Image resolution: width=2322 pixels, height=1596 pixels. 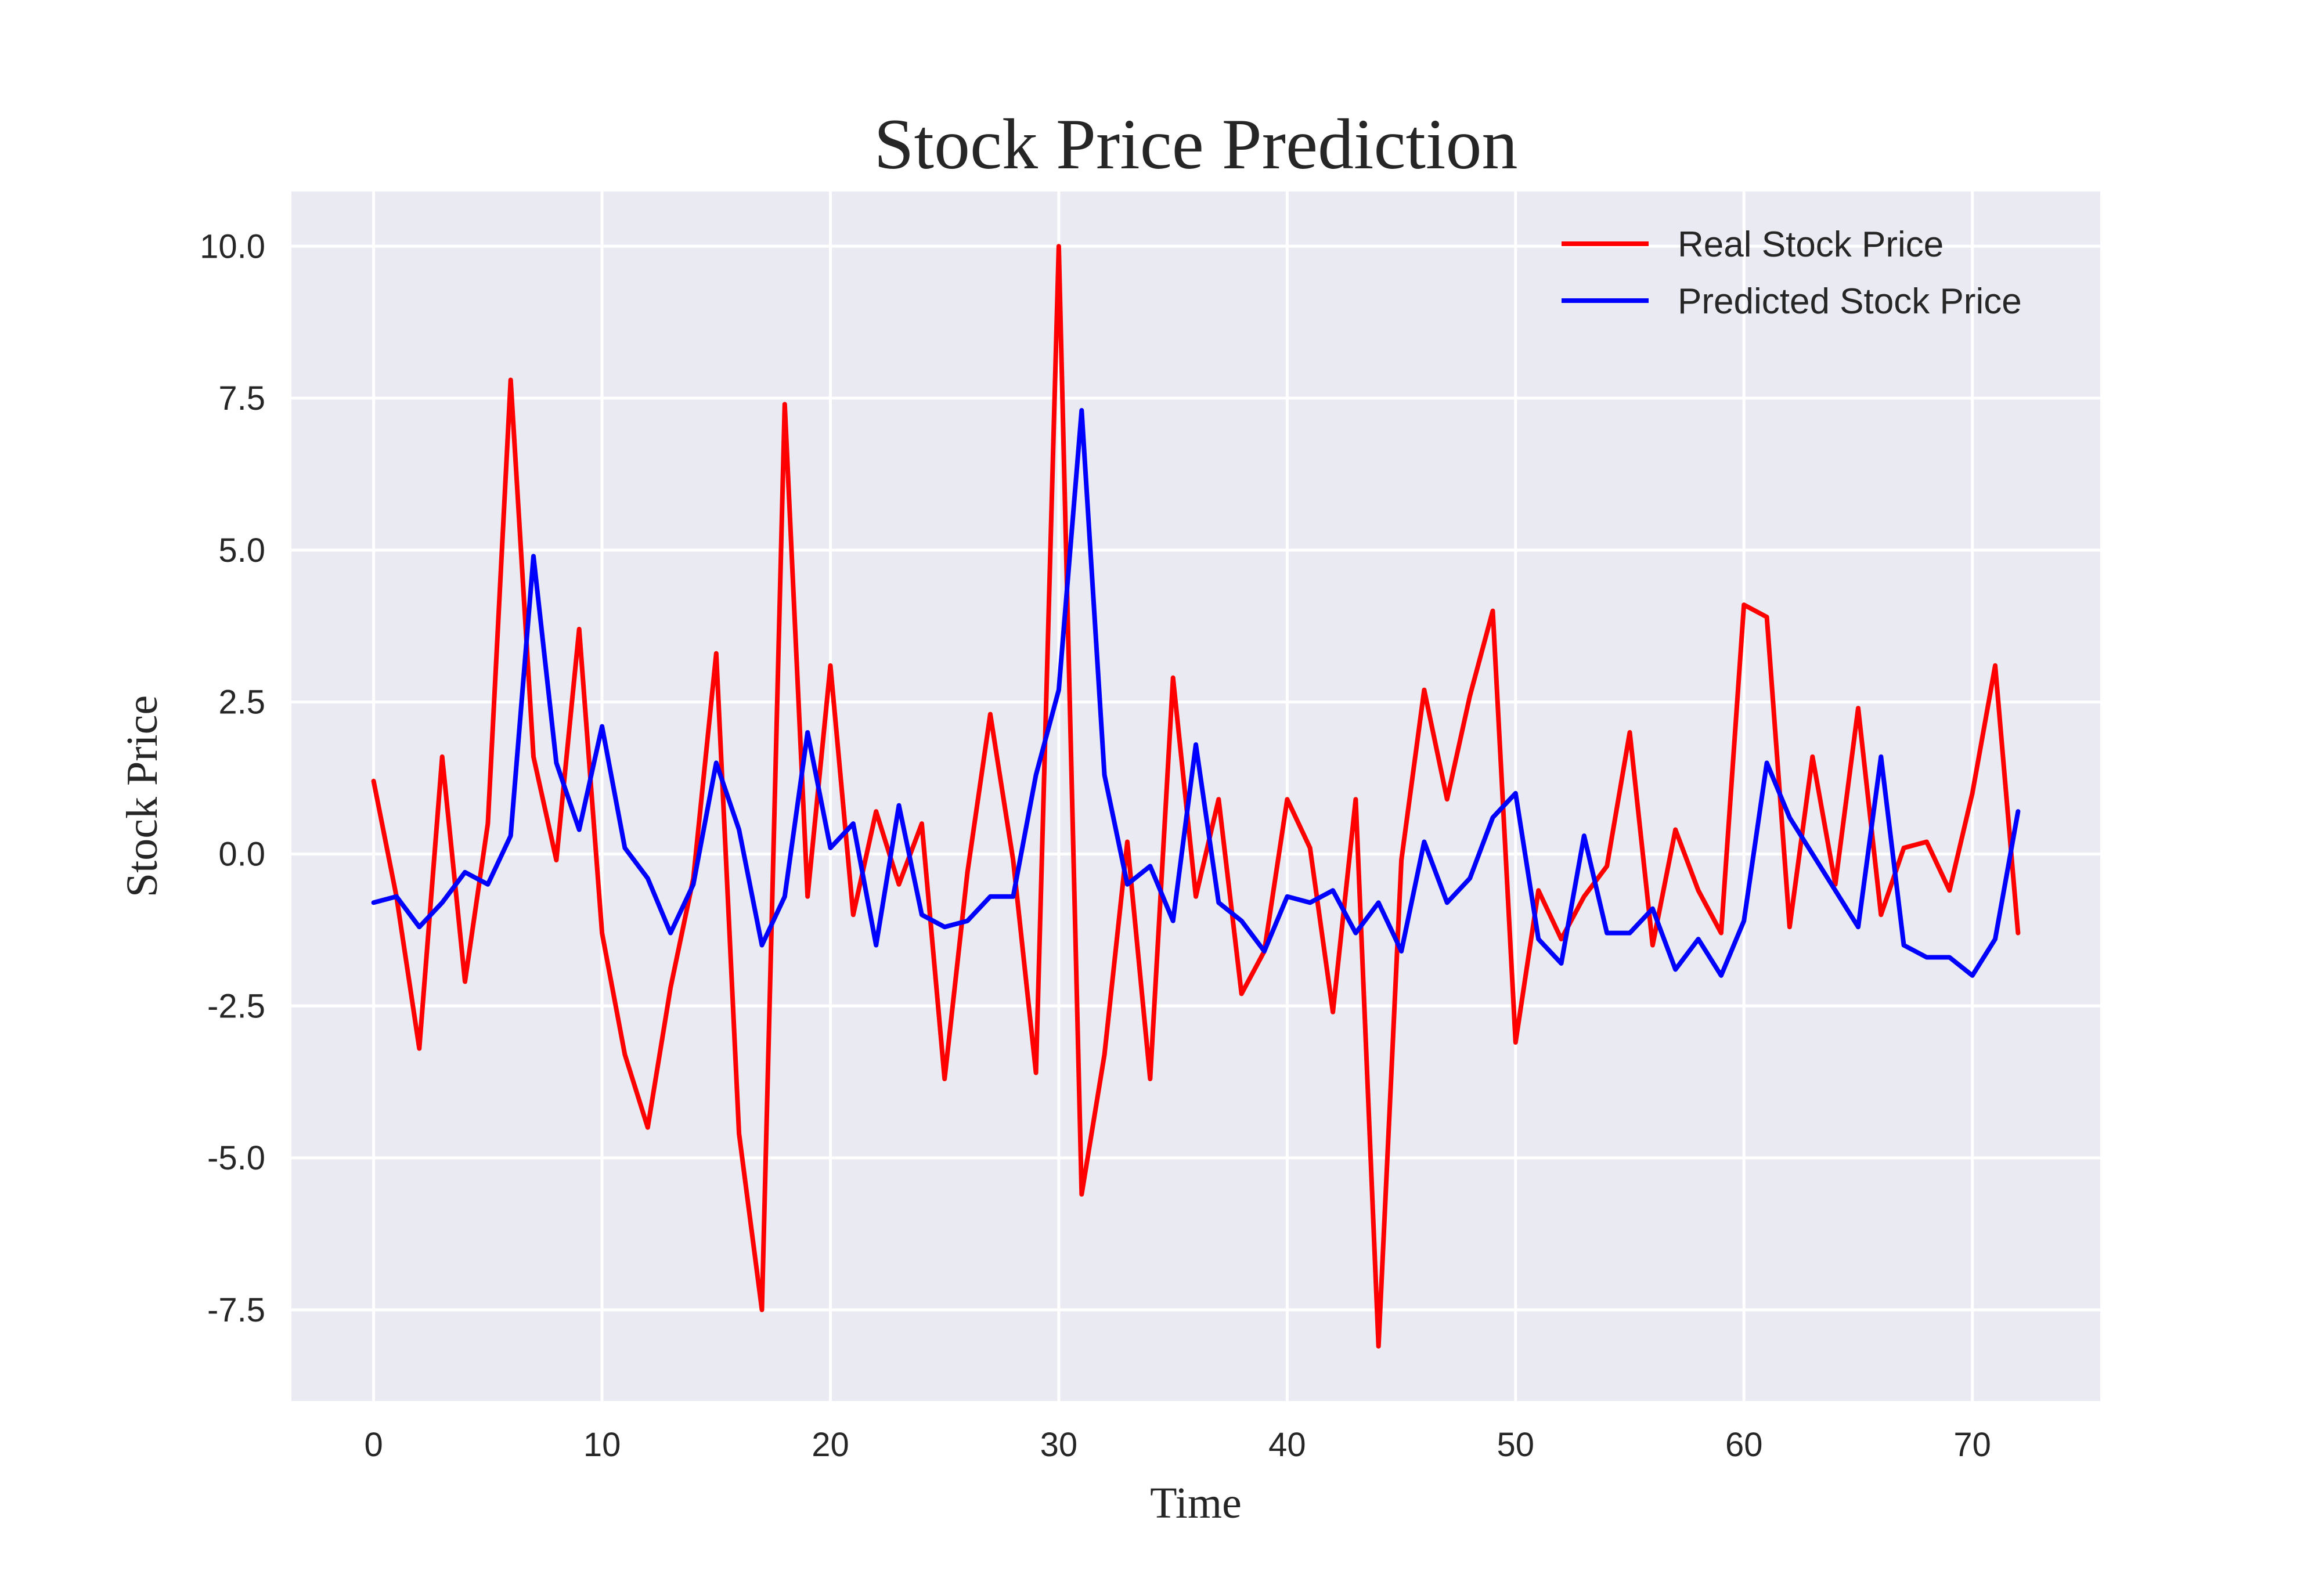 What do you see at coordinates (232, 778) in the screenshot?
I see `y-tick-labels: -7.5 -5.0 -2.5 0.0 2.5 5.0 7.5 10.0` at bounding box center [232, 778].